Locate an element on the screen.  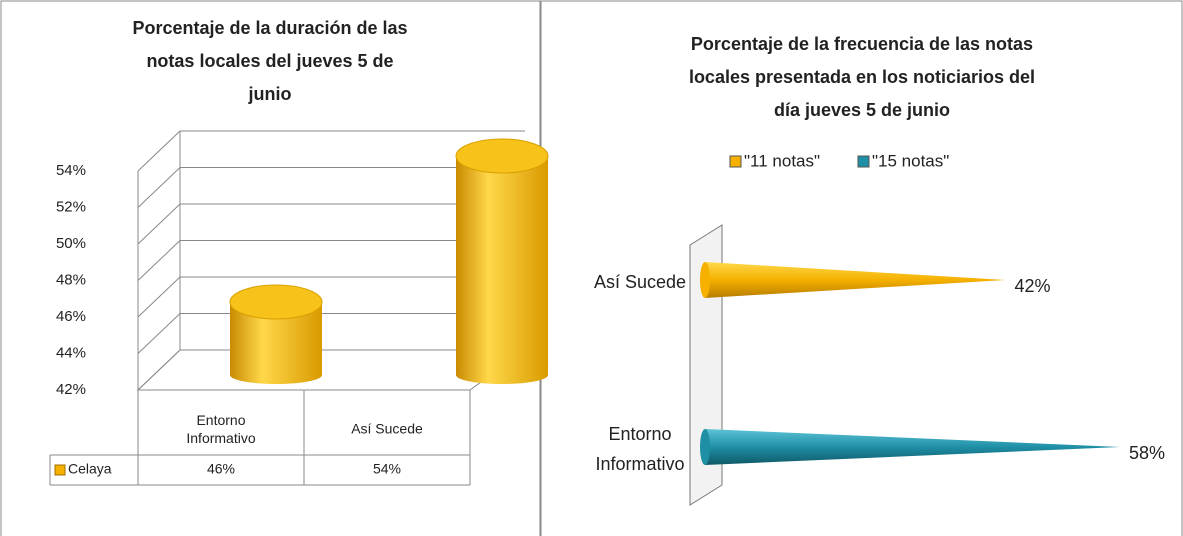
y-tick-label: 52% is located at coordinates (71, 206).